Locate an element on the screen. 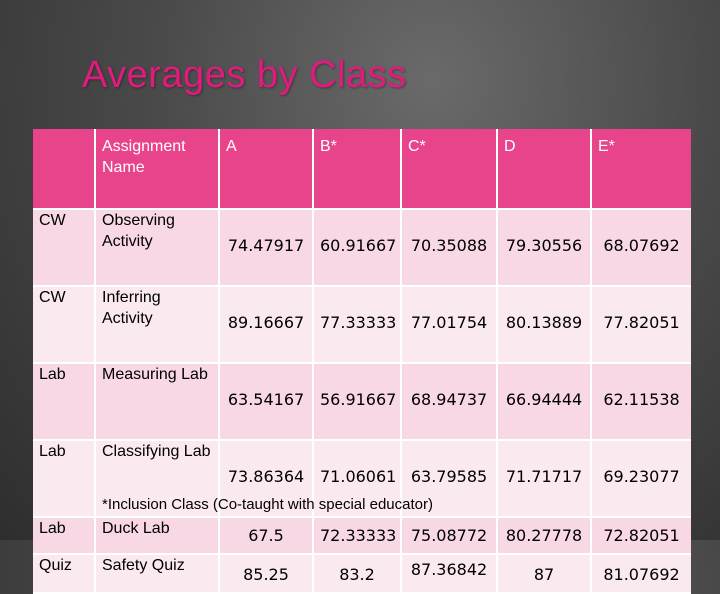 The height and width of the screenshot is (594, 720). value-cell: 72.33333 is located at coordinates (357, 536).